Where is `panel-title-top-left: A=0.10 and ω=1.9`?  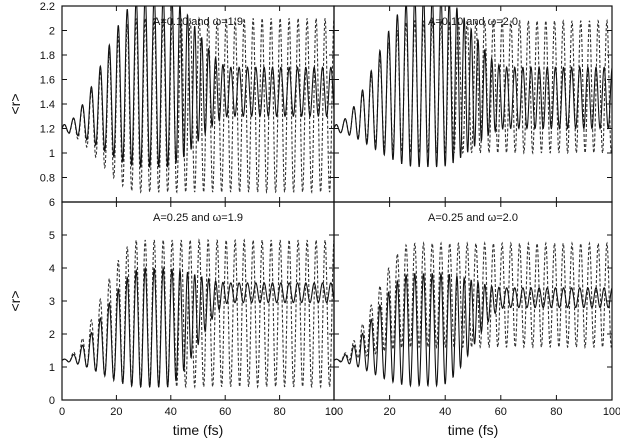
panel-title-top-left: A=0.10 and ω=1.9 is located at coordinates (198, 22).